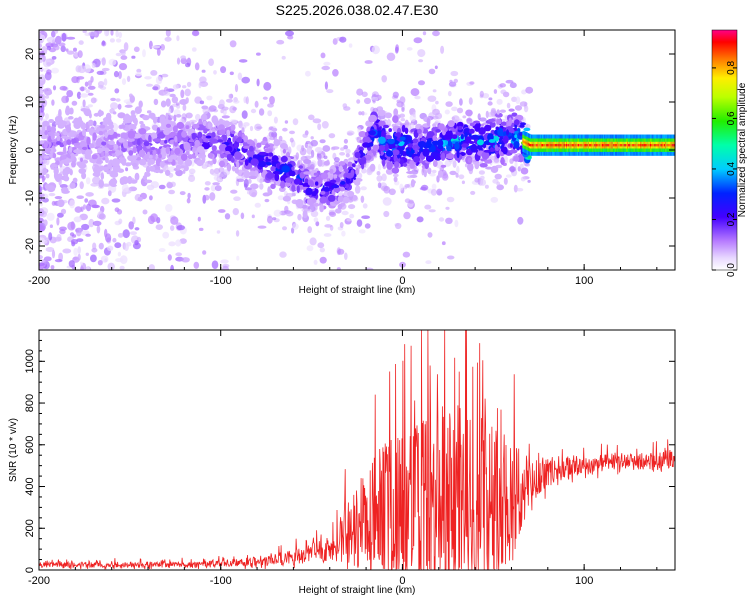 Image resolution: width=750 pixels, height=600 pixels. Describe the element at coordinates (402, 581) in the screenshot. I see `snr-xtick-label: 0` at that location.